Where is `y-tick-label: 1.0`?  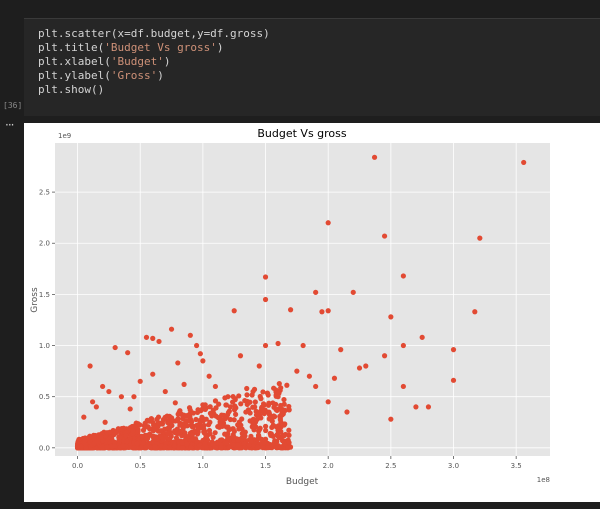
y-tick-label: 1.0 is located at coordinates (44, 346).